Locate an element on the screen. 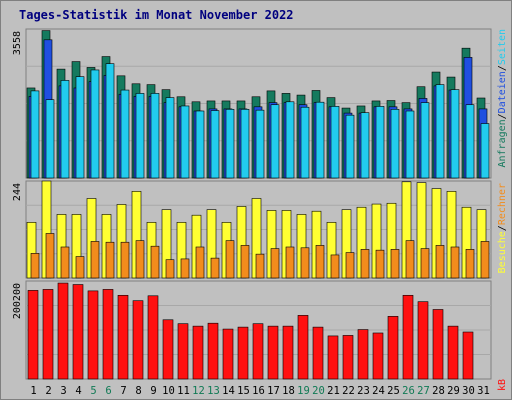 This screenshot has width=512, height=400. x-tick-label-day-21: 21 is located at coordinates (333, 391).